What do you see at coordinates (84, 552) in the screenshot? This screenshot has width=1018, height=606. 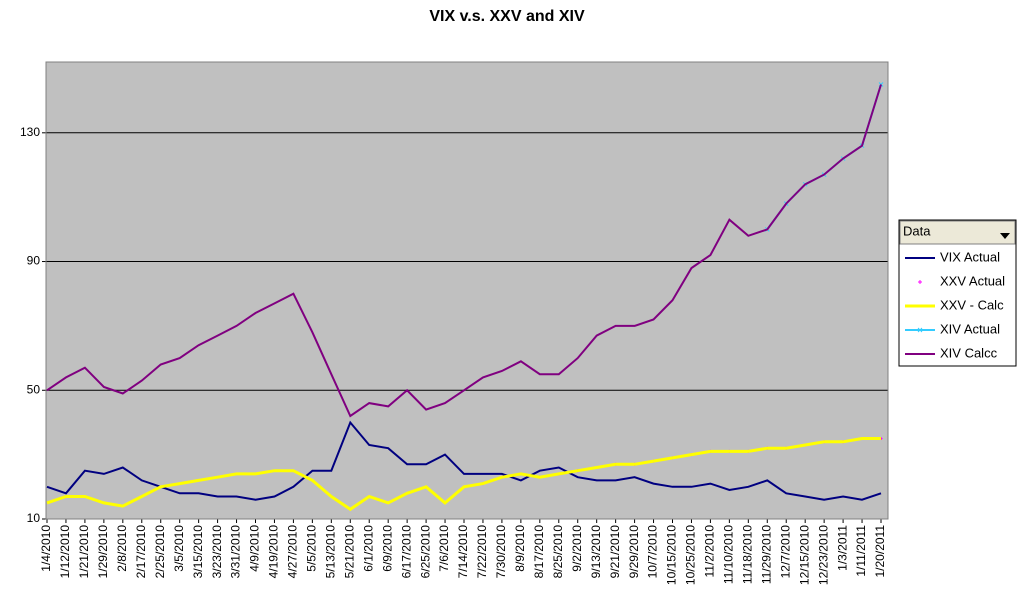 I see `x-tick-label: 1/21/2010` at bounding box center [84, 552].